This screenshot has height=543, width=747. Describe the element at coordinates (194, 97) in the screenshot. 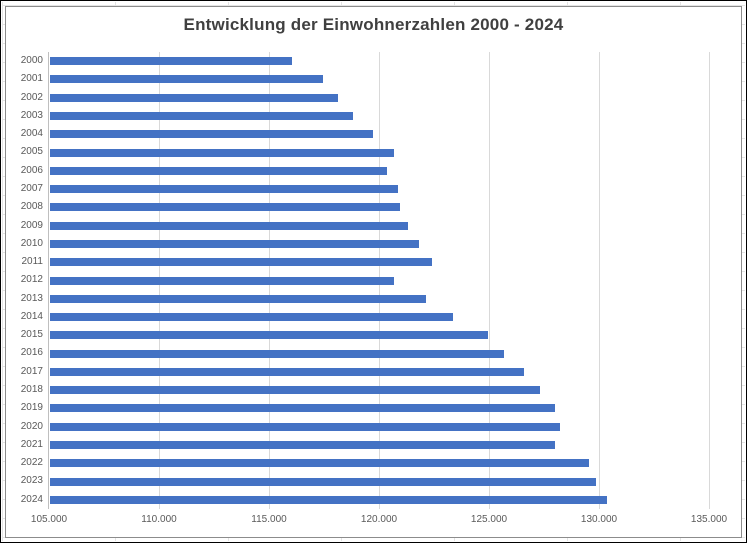

I see `bar-2002` at that location.